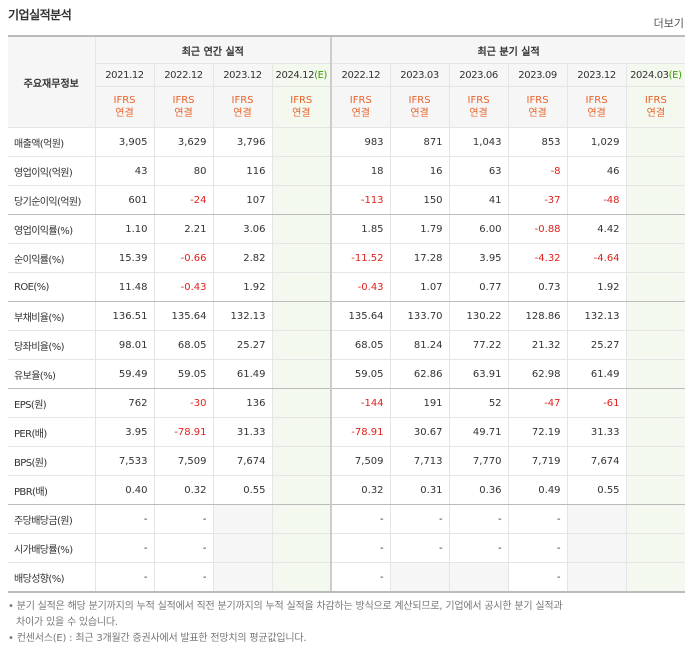  Describe the element at coordinates (242, 403) in the screenshot. I see `data-cell: 136` at that location.